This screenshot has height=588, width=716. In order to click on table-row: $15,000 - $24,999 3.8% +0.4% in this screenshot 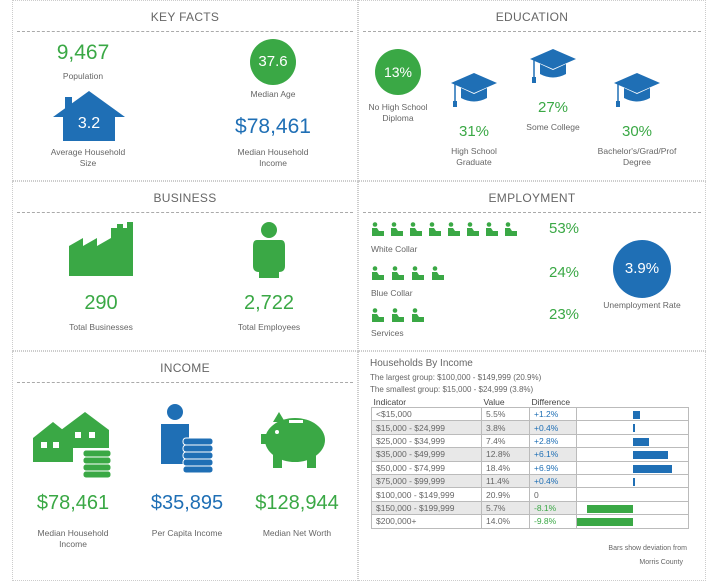, I will do `click(530, 427)`.